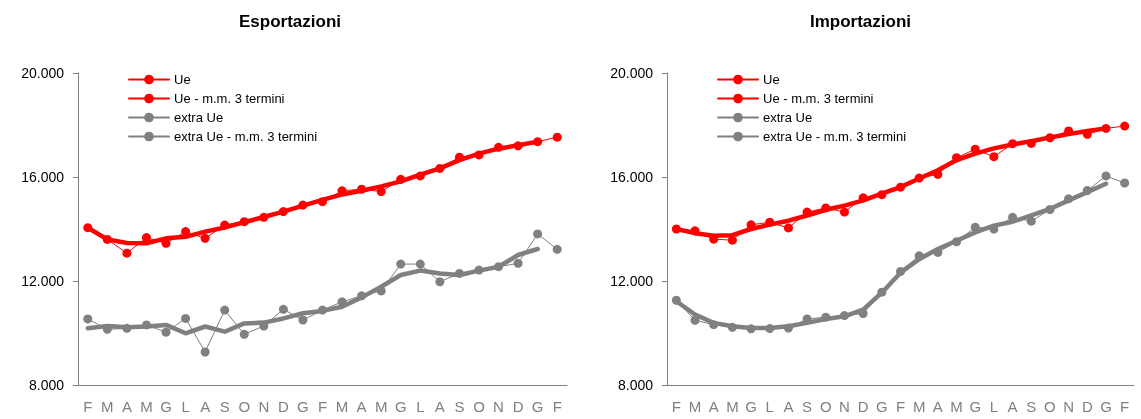  I want to click on y-tick-label: 20.000, so click(43, 73).